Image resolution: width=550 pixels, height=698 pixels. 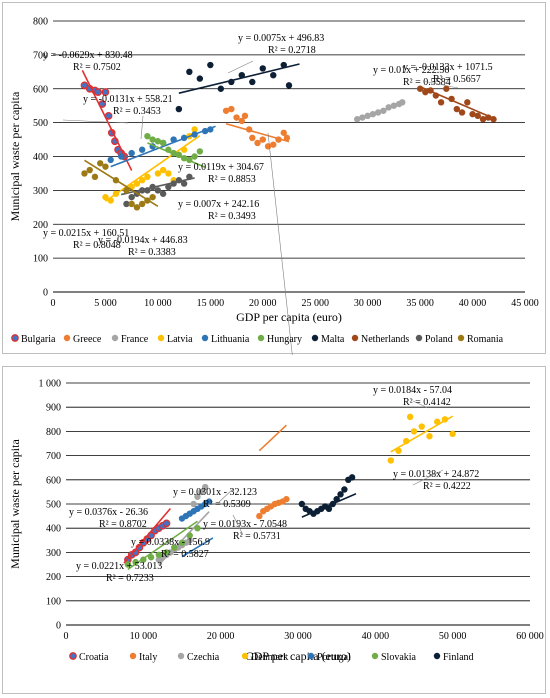 I want to click on legend-label: Bulgaria, so click(x=38, y=339).